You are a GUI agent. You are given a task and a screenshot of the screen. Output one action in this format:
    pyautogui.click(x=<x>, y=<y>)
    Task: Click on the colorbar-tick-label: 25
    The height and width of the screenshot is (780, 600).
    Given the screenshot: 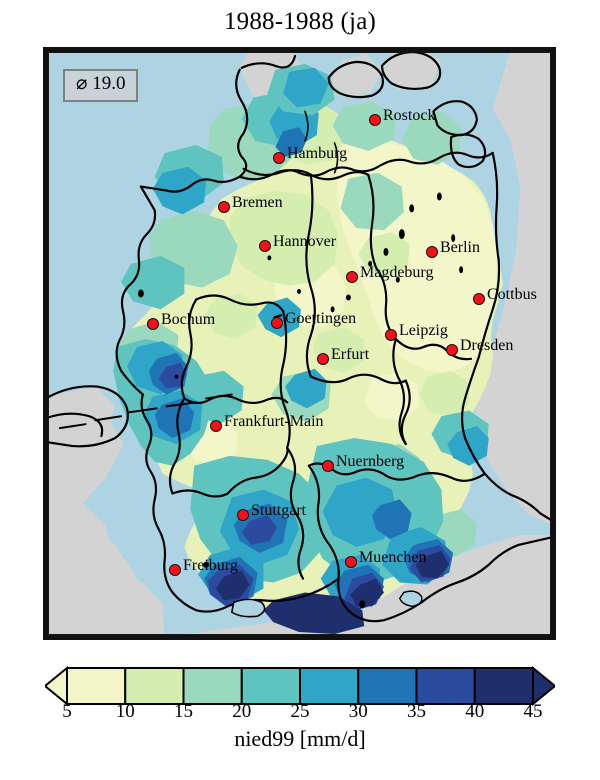 What is the action you would take?
    pyautogui.click(x=300, y=711)
    